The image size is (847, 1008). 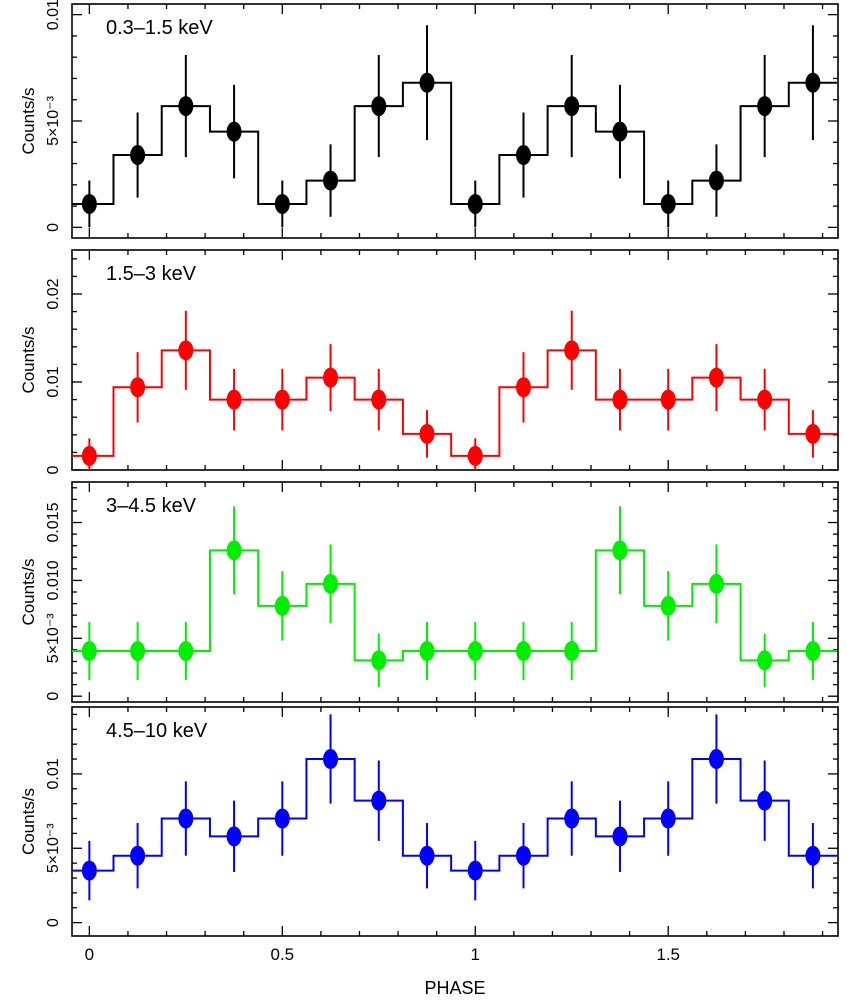 What do you see at coordinates (53, 580) in the screenshot?
I see `y-tick-label: 0.010` at bounding box center [53, 580].